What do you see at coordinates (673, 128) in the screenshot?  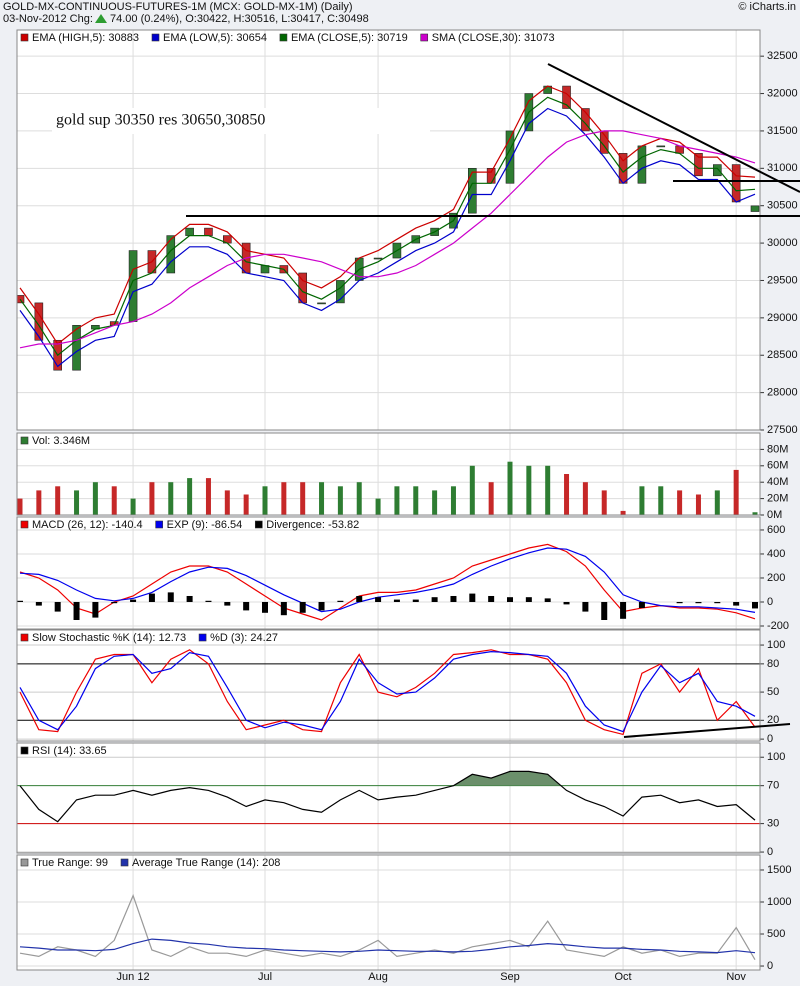 I see `trend-line` at bounding box center [673, 128].